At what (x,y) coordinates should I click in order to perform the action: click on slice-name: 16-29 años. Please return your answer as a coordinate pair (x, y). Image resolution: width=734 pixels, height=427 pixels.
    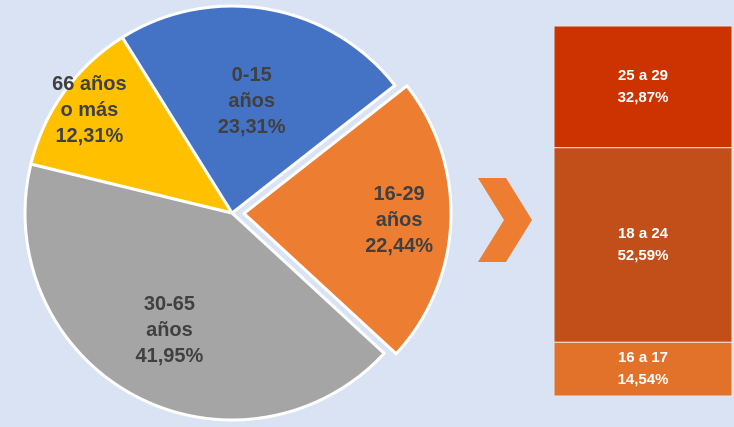
    Looking at the image, I should click on (399, 206).